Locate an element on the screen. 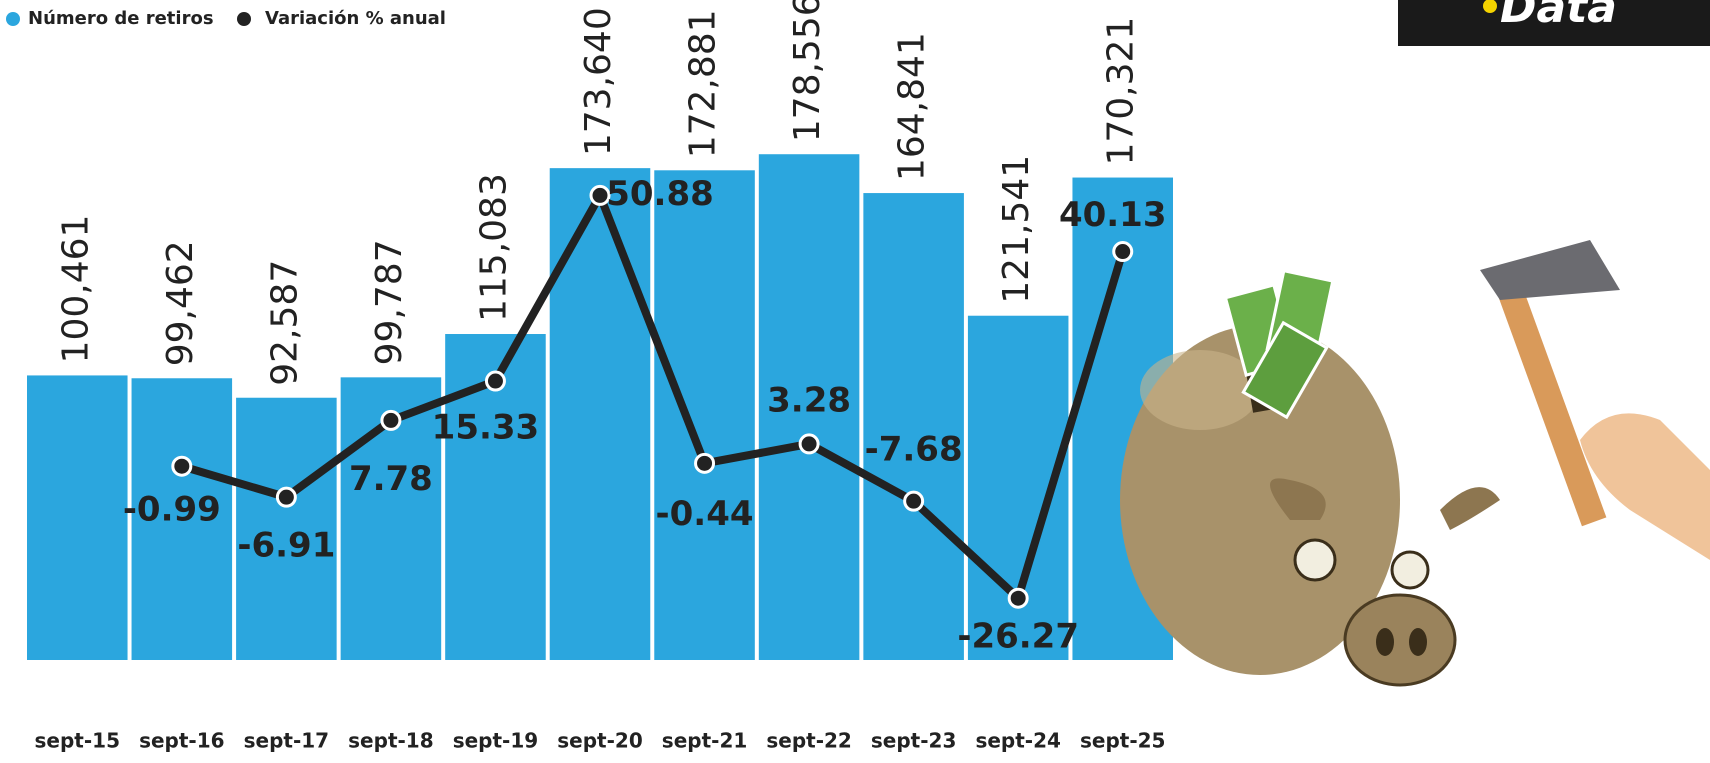  bar-value-label: 173,640 is located at coordinates (598, 81).